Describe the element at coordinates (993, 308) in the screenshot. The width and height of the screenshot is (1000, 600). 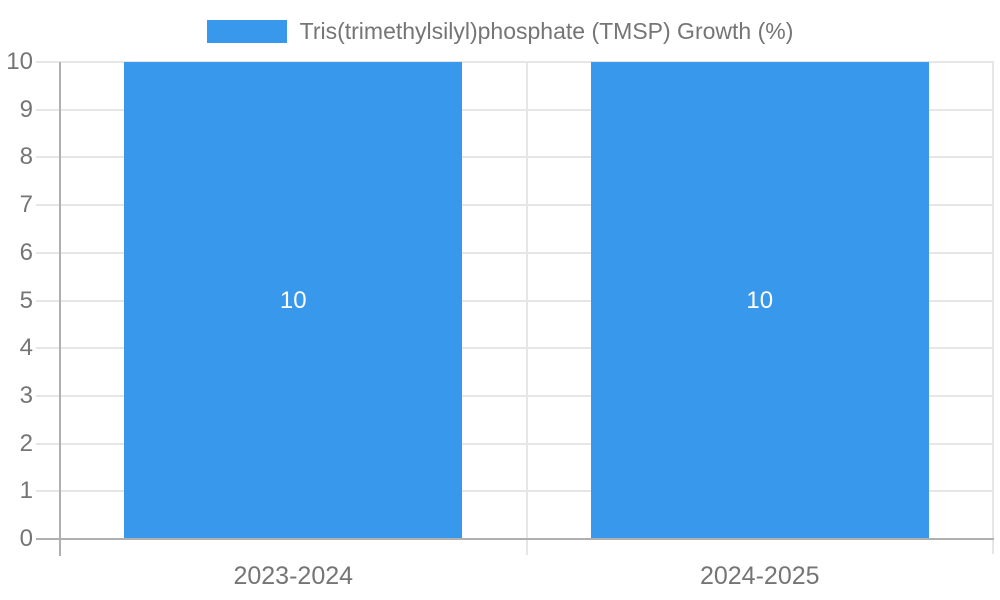
I see `plot-right-border` at that location.